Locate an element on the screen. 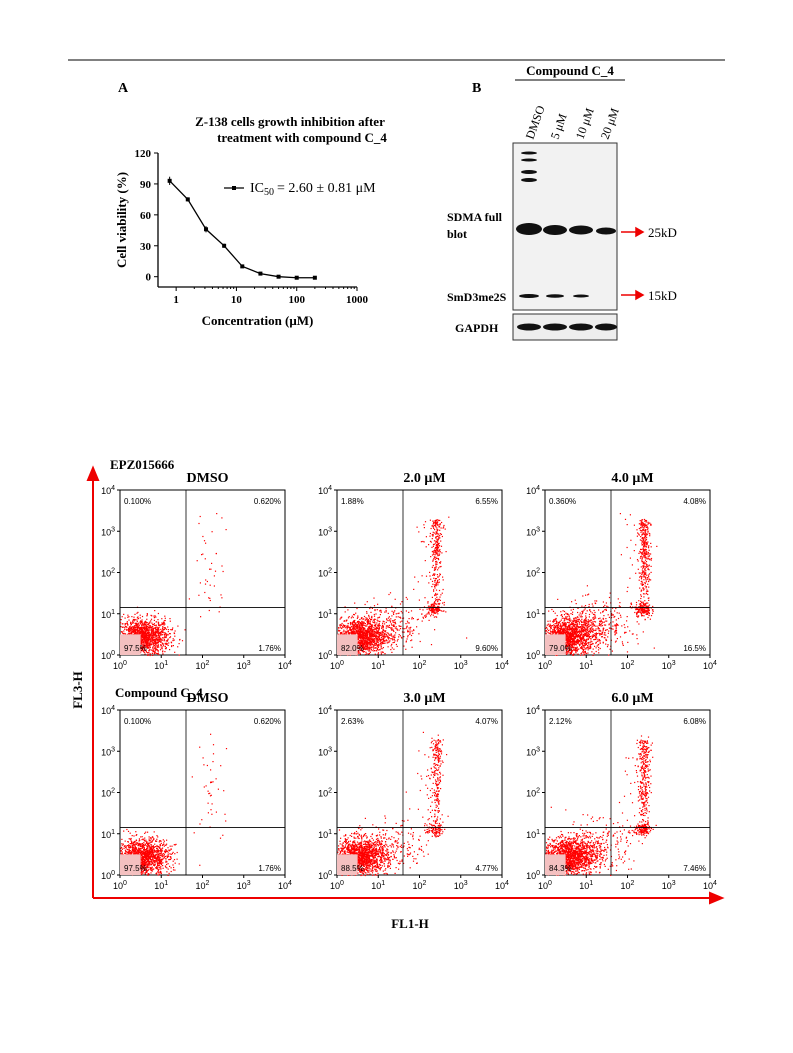  tick-exp: 4 is located at coordinates (290, 663).